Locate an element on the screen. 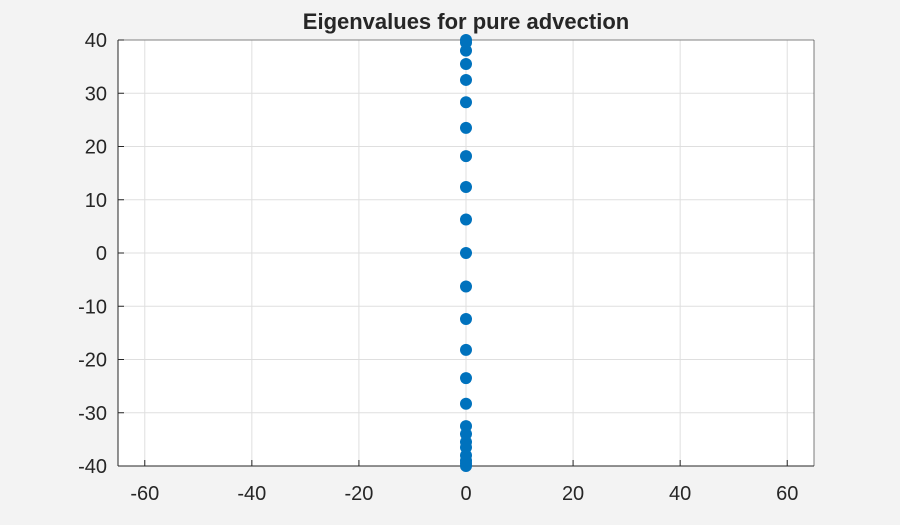 The height and width of the screenshot is (525, 900). x-tick-label: 60 is located at coordinates (787, 494).